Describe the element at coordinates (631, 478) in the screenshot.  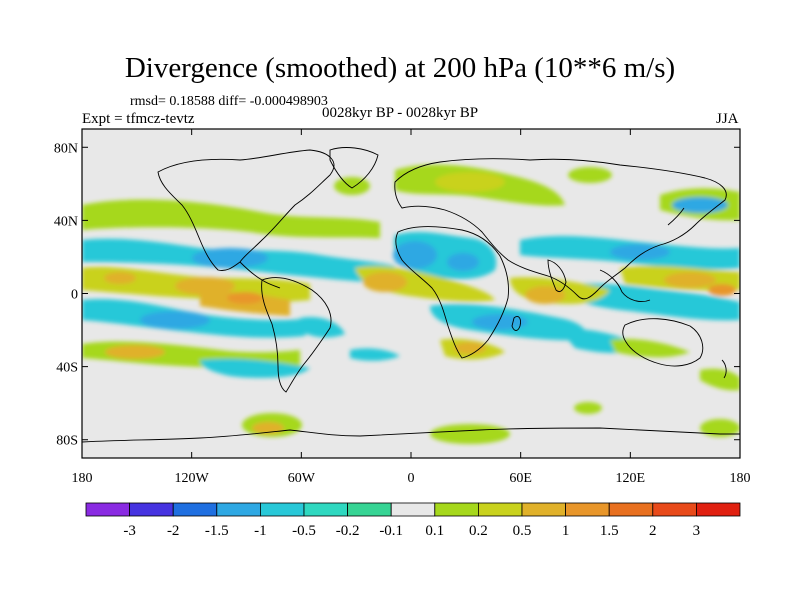
I see `lon-tick-label-5: 120E` at that location.